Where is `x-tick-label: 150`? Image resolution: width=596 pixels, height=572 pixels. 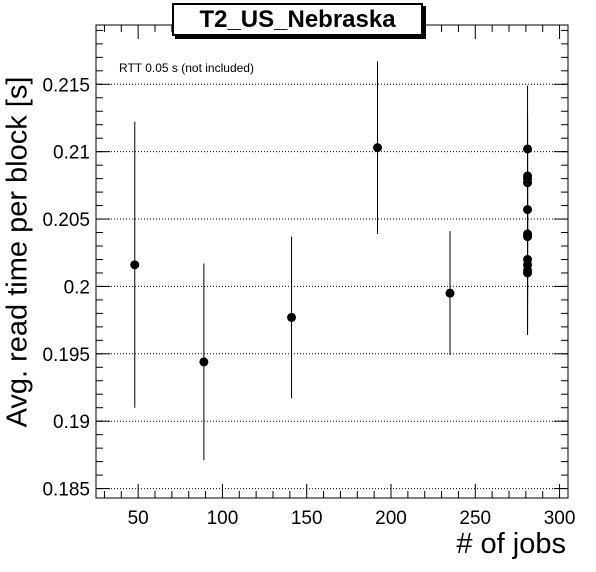
x-tick-label: 150 is located at coordinates (307, 518).